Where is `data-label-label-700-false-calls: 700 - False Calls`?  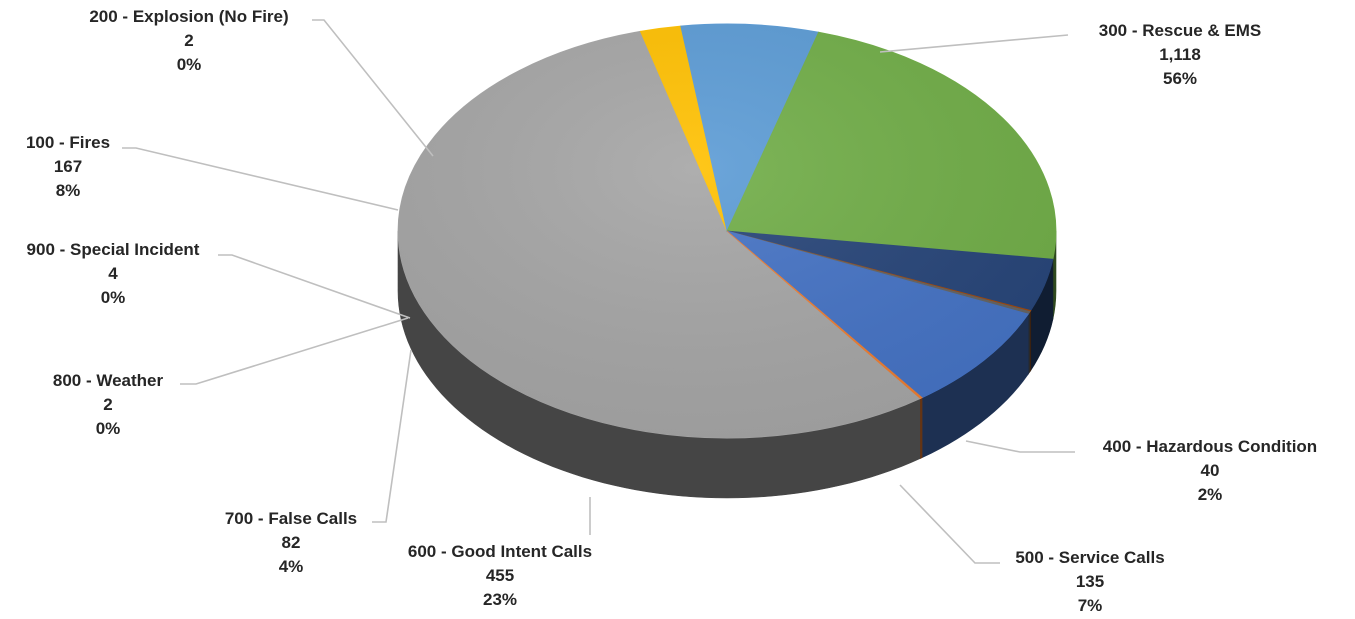
data-label-label-700-false-calls: 700 - False Calls is located at coordinates (291, 518).